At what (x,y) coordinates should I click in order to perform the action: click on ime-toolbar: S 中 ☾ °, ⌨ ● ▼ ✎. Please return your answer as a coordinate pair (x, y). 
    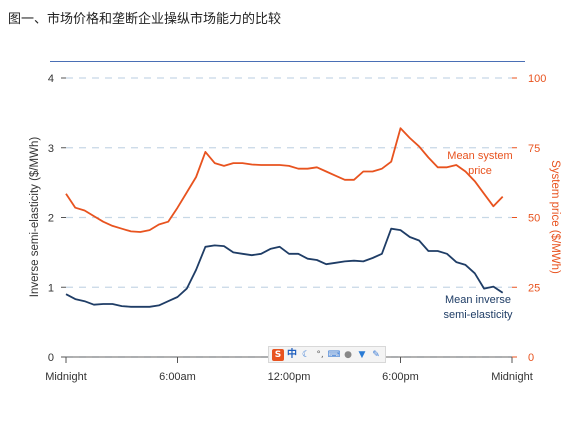
    Looking at the image, I should click on (327, 354).